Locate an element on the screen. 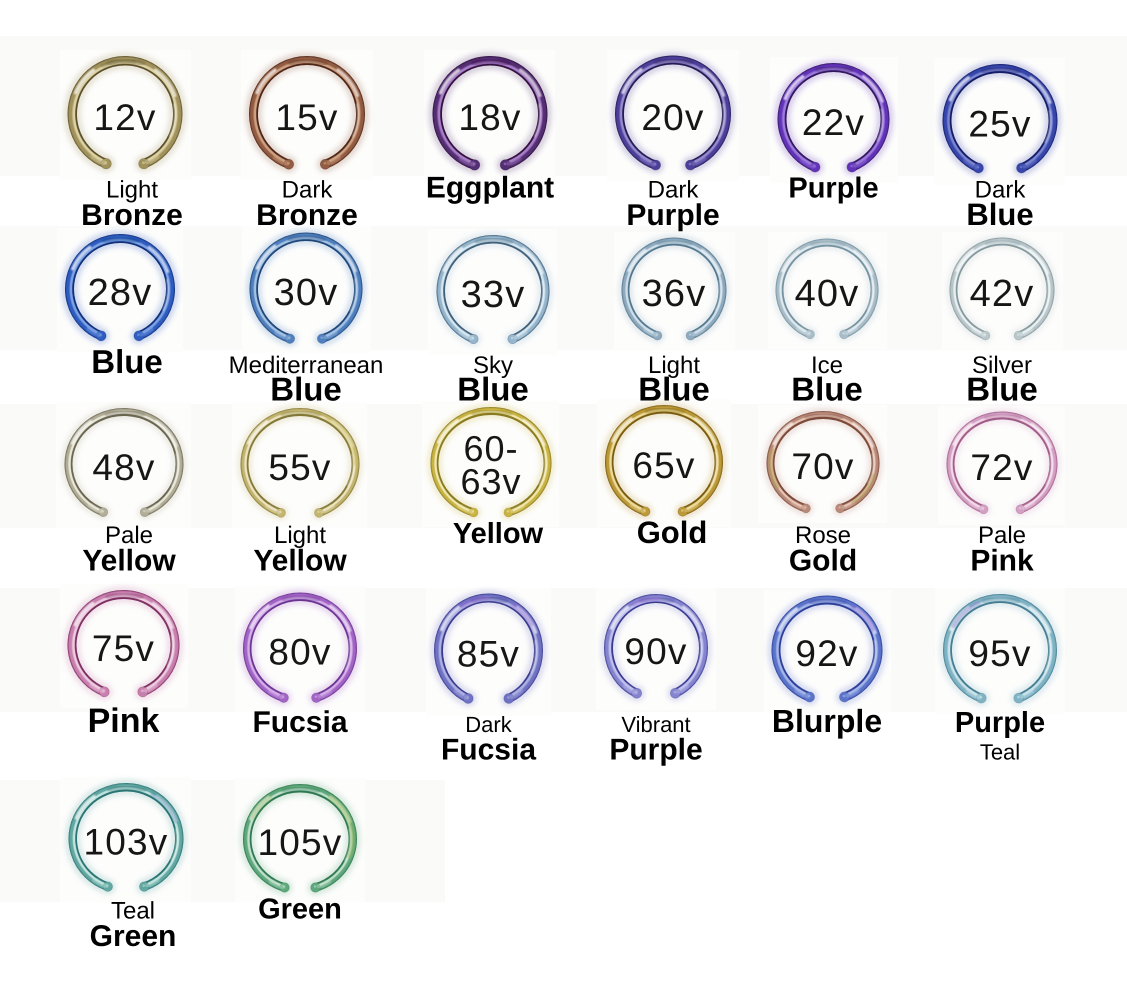 The image size is (1127, 1005). svg-text: 63v is located at coordinates (490, 481).